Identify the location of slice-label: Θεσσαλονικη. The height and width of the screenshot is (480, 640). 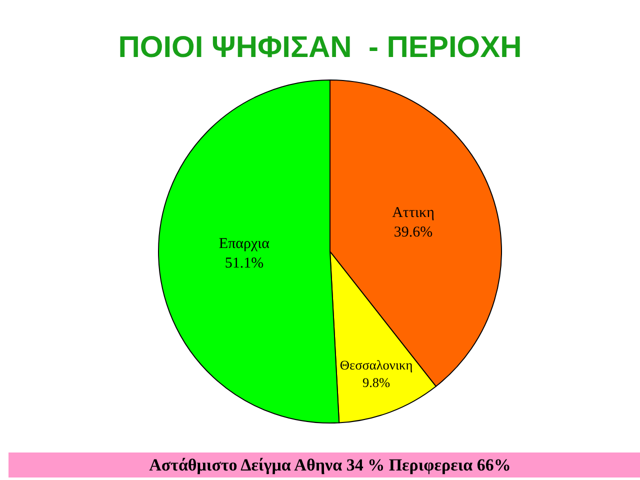
(376, 365).